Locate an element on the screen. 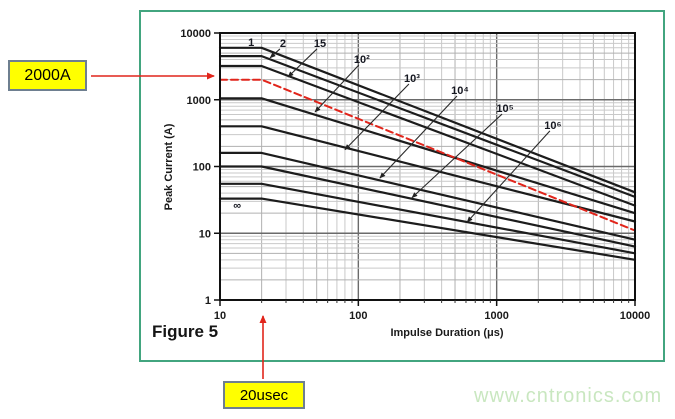 The image size is (675, 419). curve-impulses-1e3 is located at coordinates (427, 174).